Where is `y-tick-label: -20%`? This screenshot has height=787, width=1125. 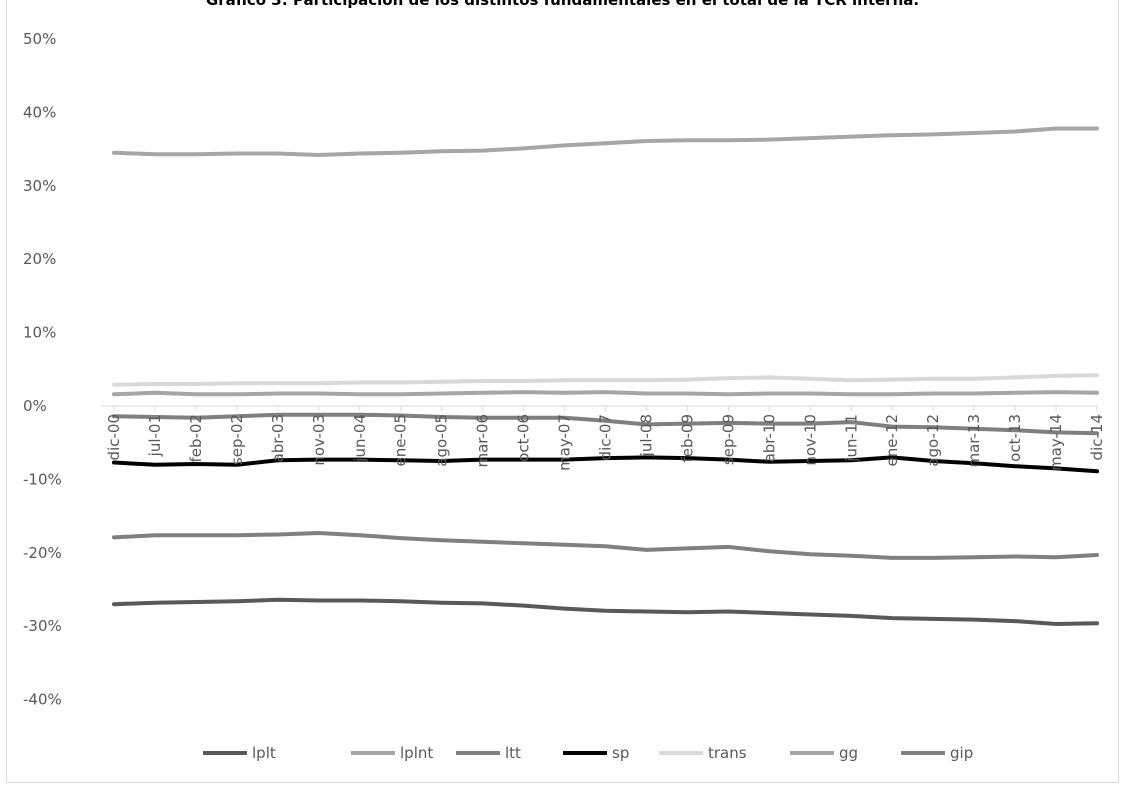 y-tick-label: -20% is located at coordinates (42, 553).